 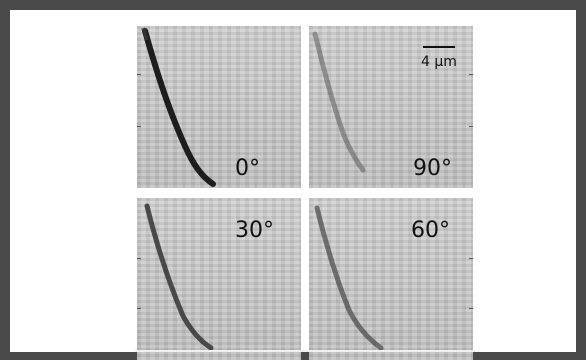 I want to click on angle-label-30: 30°, so click(x=254, y=230).